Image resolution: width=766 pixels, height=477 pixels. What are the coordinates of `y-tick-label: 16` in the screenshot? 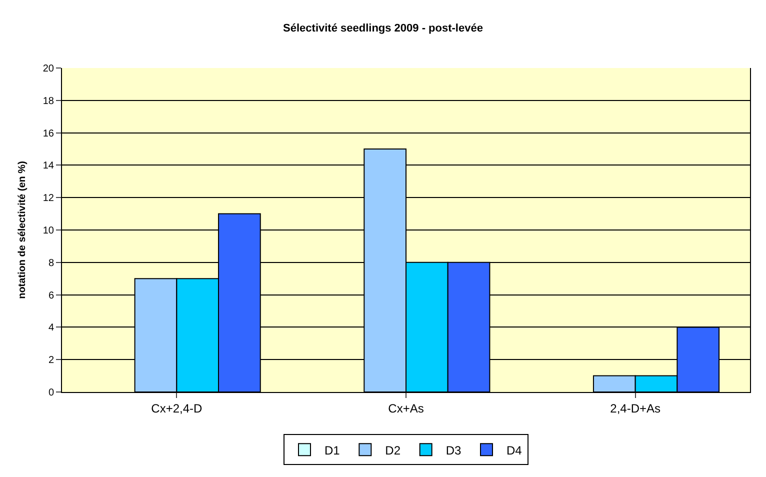 It's located at (48, 134).